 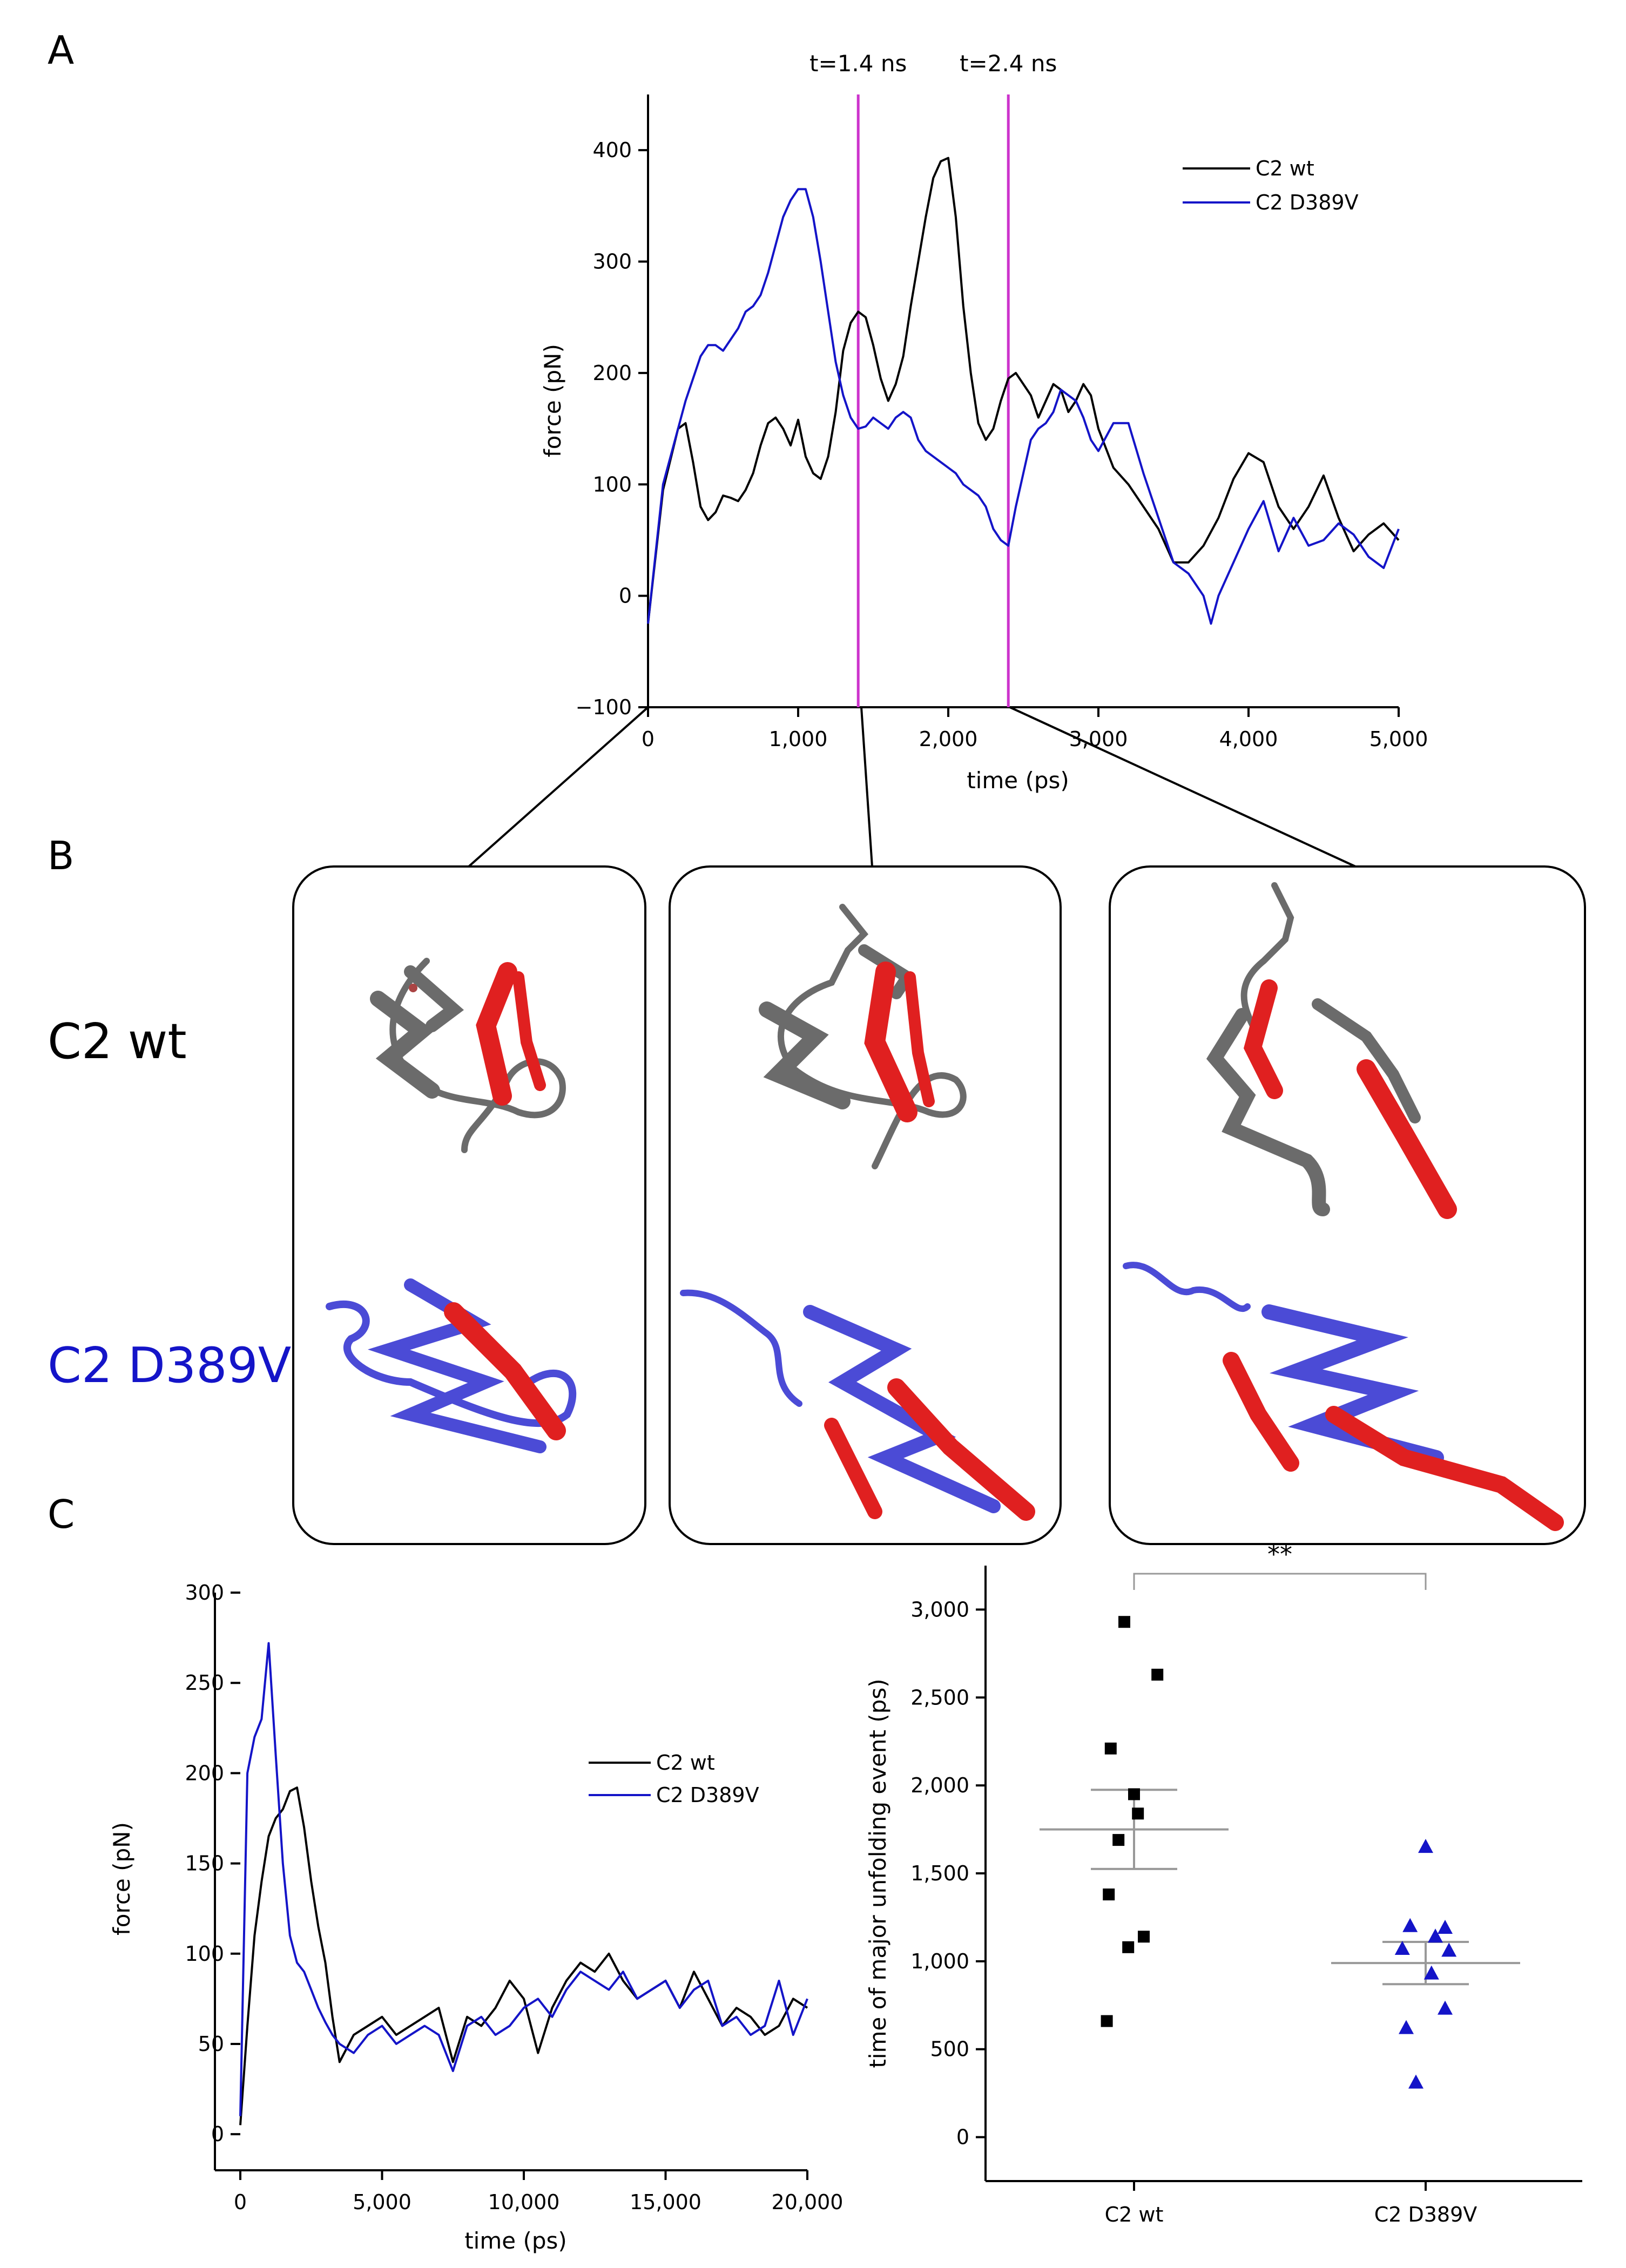 What do you see at coordinates (552, 400) in the screenshot?
I see `chart-a-y-label: force (pN)` at bounding box center [552, 400].